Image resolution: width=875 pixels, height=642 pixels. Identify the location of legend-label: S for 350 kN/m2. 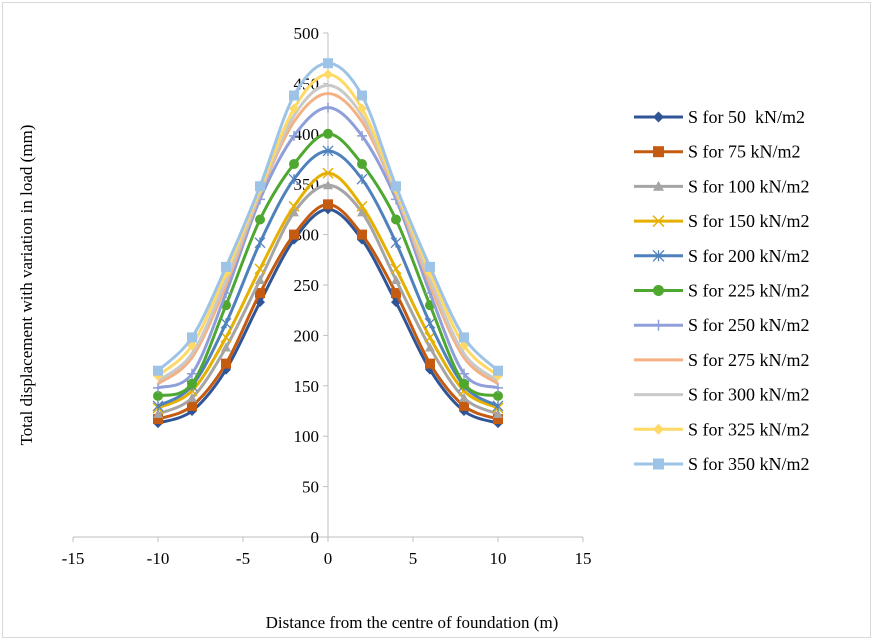
(749, 464).